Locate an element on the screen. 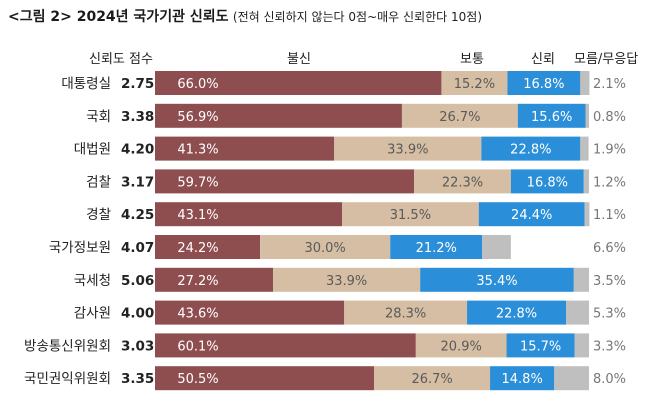 Image resolution: width=658 pixels, height=411 pixels. header-trust: 신뢰 is located at coordinates (543, 59).